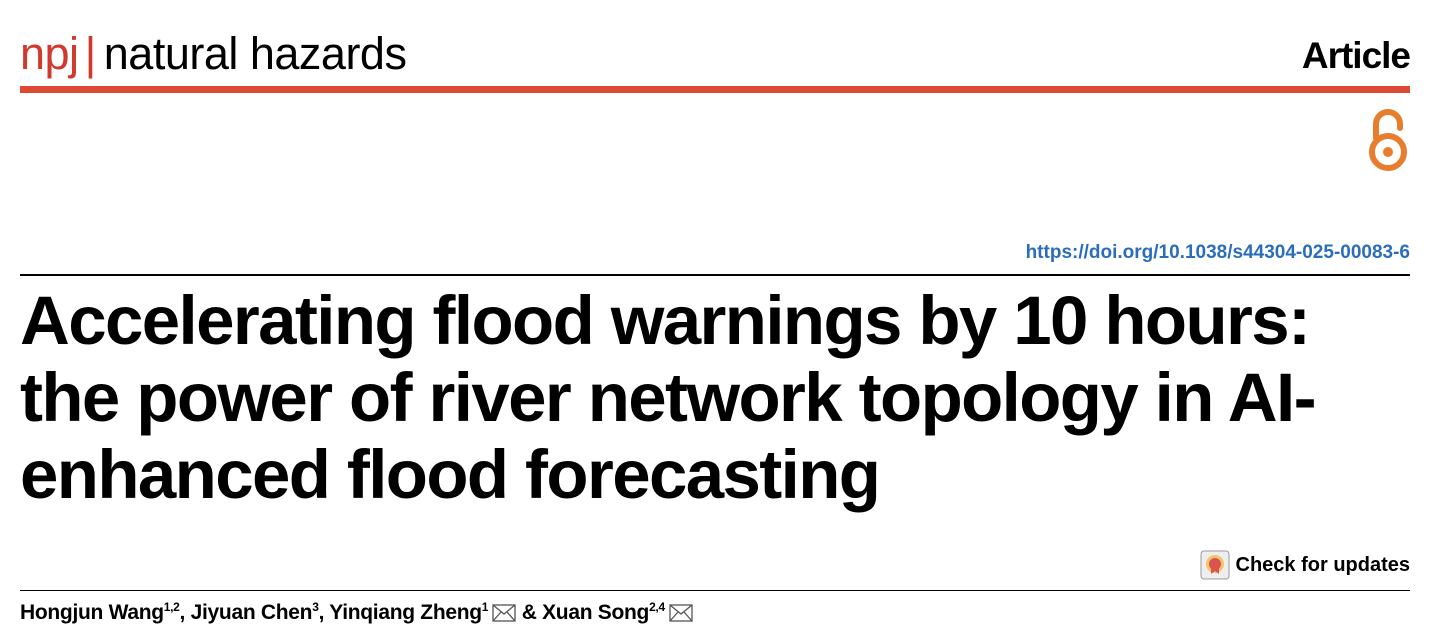  What do you see at coordinates (92, 612) in the screenshot?
I see `author-name: Hongjun Wang` at bounding box center [92, 612].